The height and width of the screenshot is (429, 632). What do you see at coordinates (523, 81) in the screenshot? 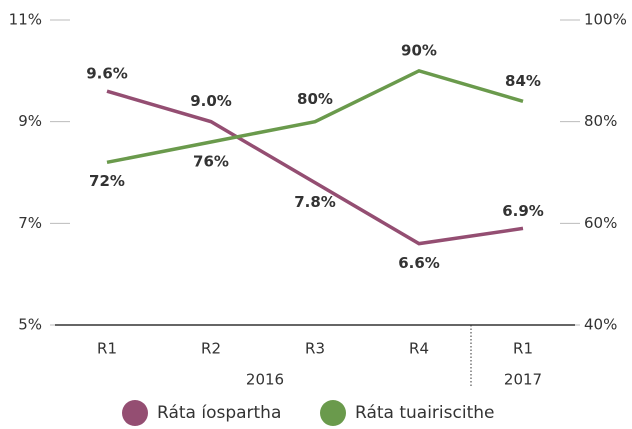
I see `value-label: 84%` at bounding box center [523, 81].